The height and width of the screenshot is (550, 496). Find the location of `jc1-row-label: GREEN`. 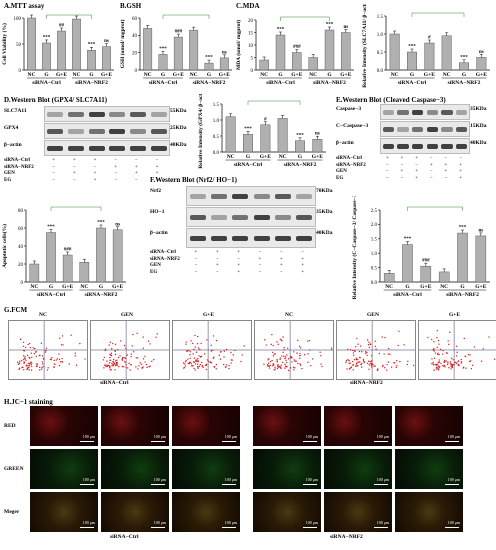

jc1-row-label: GREEN is located at coordinates (14, 469).